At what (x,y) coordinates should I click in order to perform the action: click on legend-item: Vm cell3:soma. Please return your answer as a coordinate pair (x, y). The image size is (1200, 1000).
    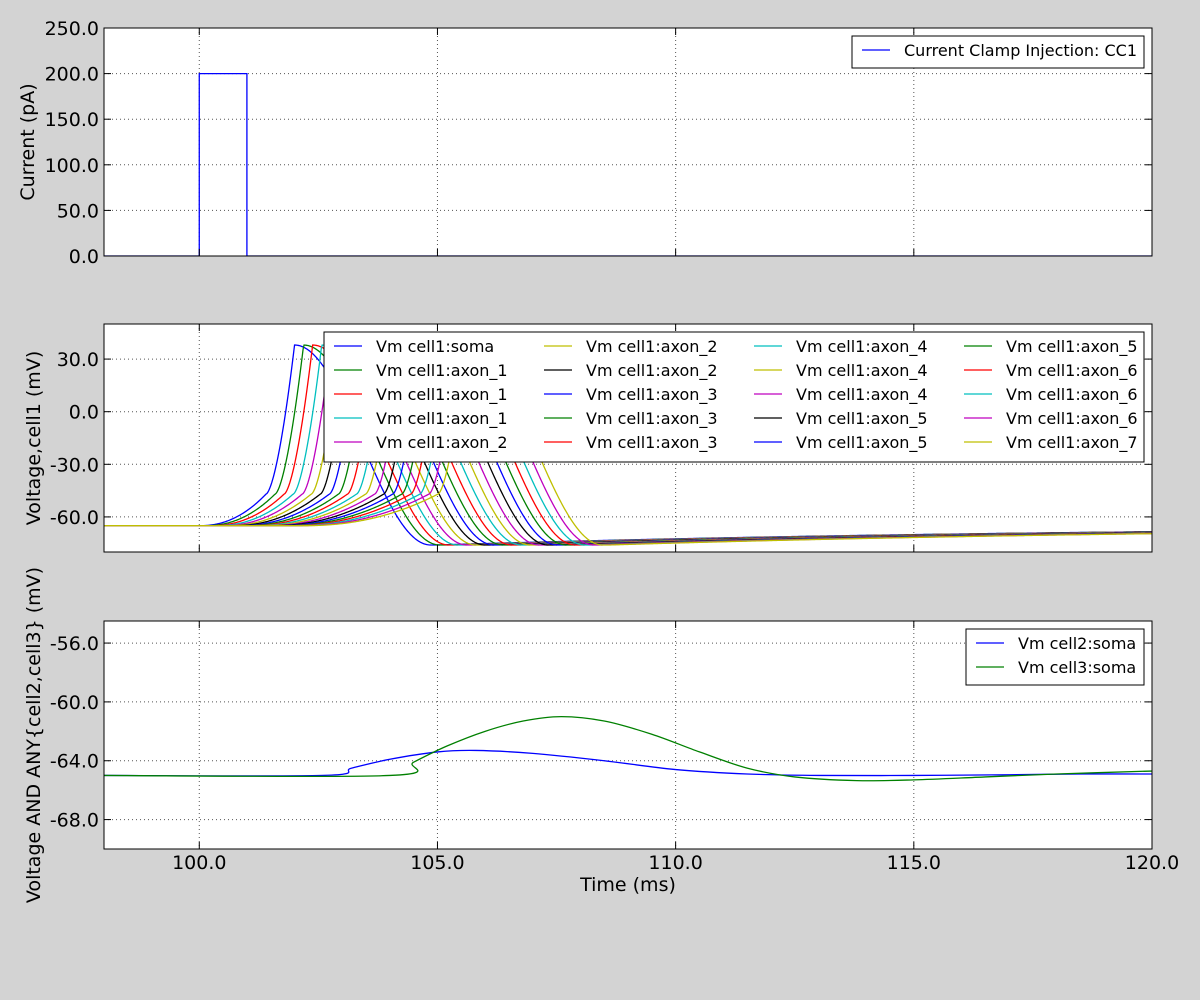
    Looking at the image, I should click on (1056, 667).